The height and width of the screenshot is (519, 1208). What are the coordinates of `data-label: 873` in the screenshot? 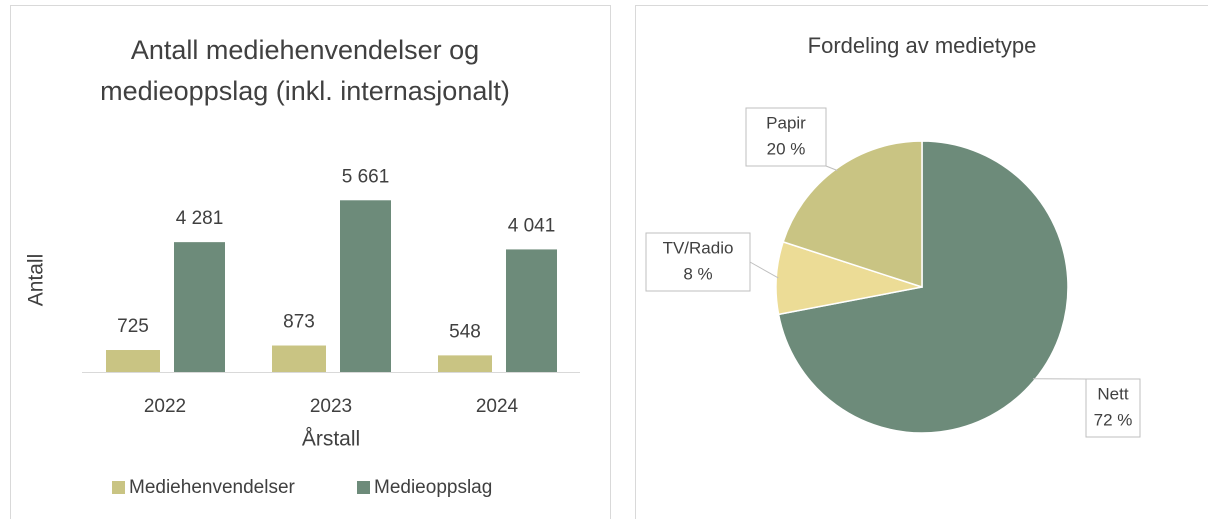 It's located at (299, 322).